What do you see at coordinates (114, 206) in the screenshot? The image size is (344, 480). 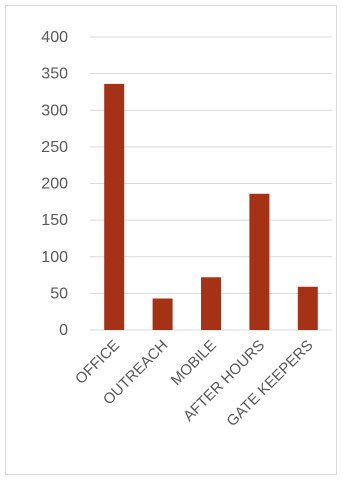 I see `bar-office` at bounding box center [114, 206].